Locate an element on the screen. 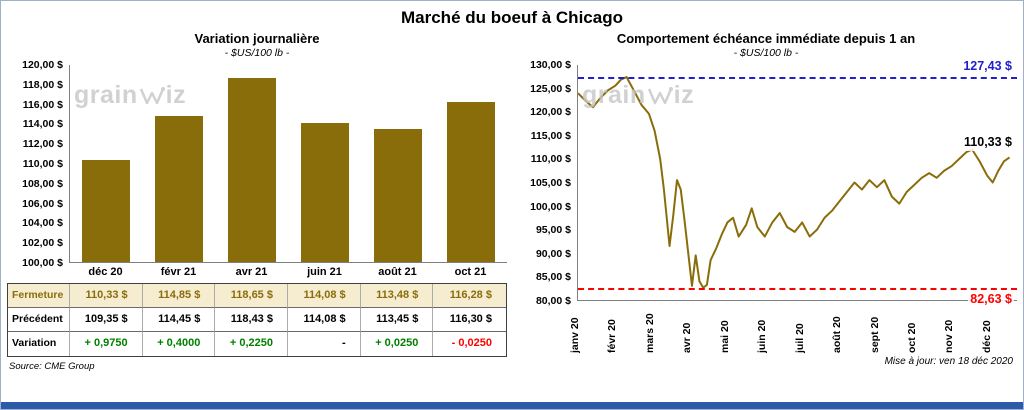 Image resolution: width=1024 pixels, height=410 pixels. x-tick-label: mai 20 is located at coordinates (724, 336).